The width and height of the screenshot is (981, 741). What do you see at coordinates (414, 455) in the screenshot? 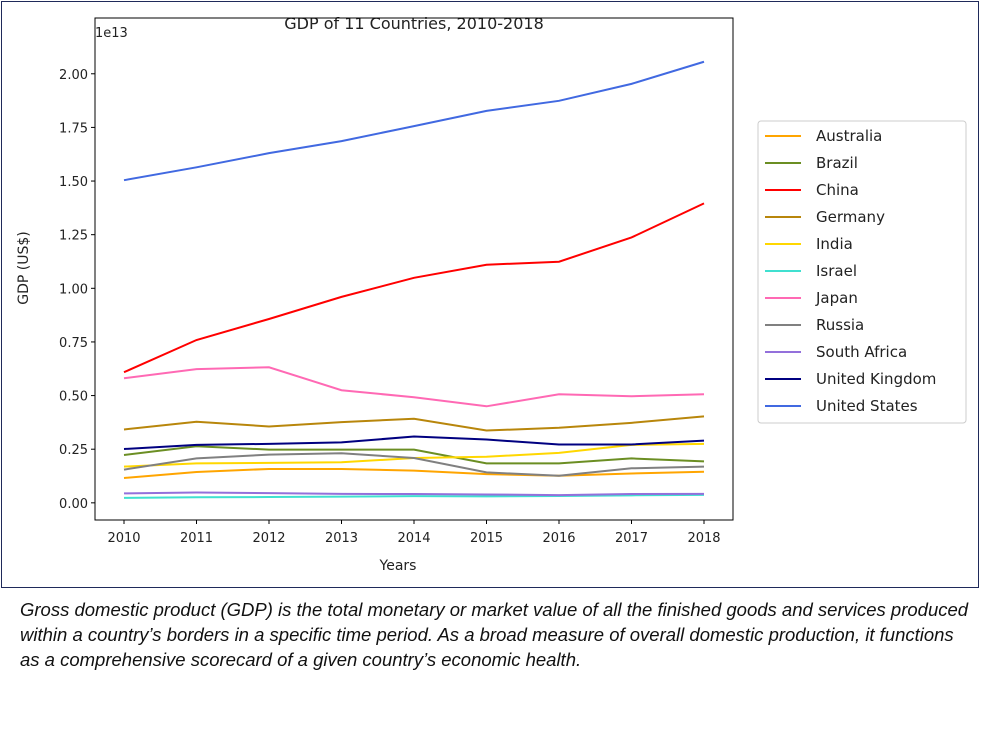
I see `series-line-brazil` at bounding box center [414, 455].